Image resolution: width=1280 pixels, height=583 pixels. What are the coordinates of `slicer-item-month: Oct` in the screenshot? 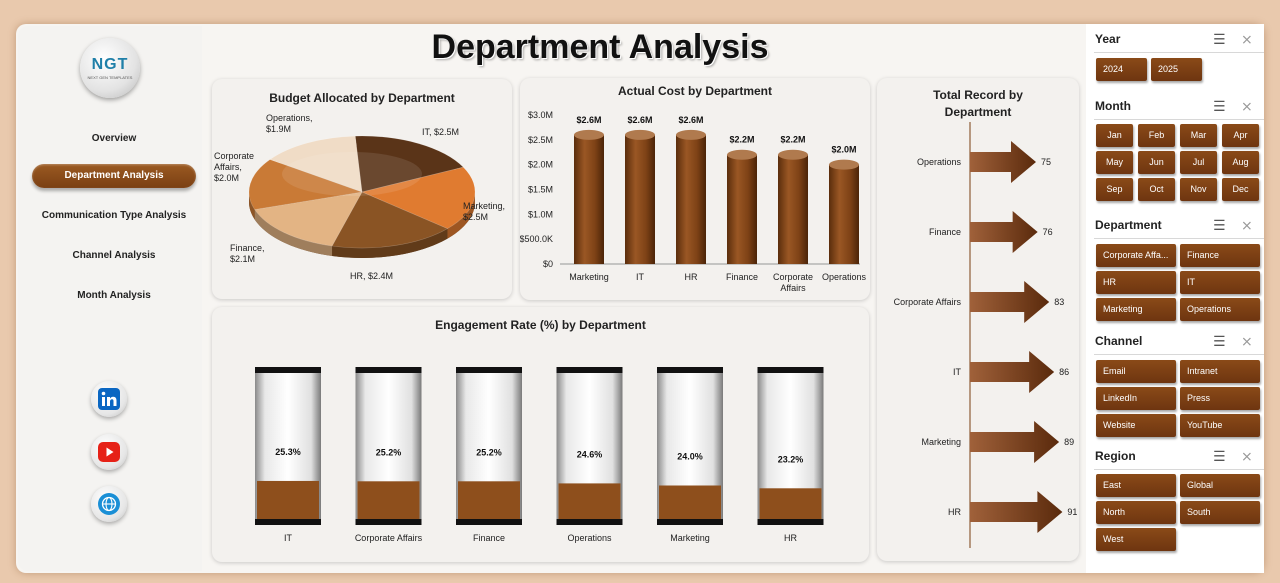 It's located at (1156, 189).